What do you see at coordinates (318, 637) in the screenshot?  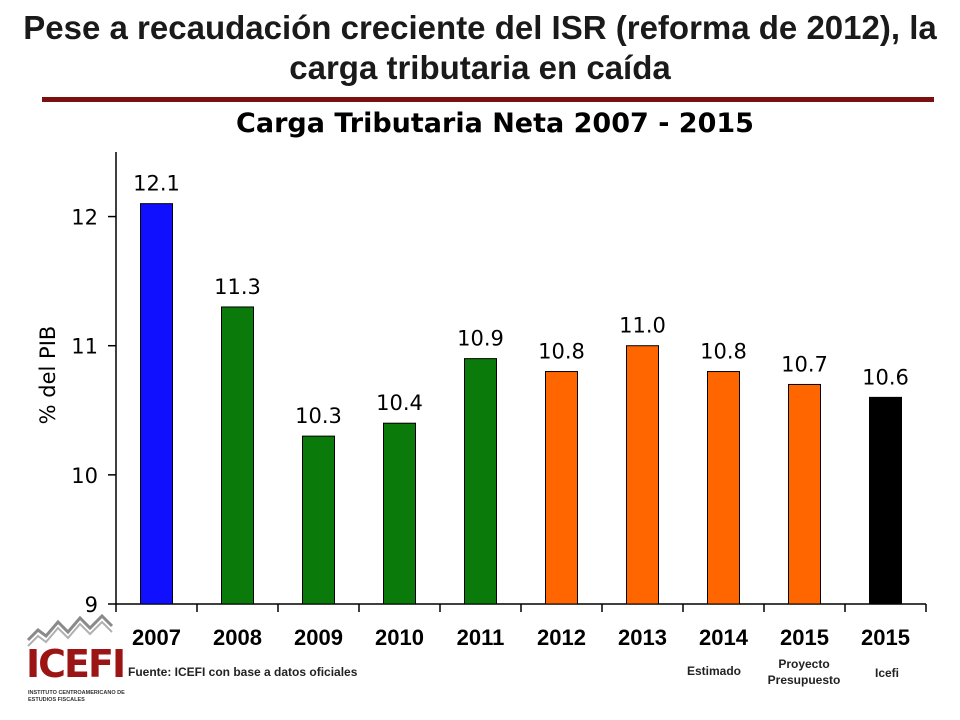 I see `x-tick-label: 2009` at bounding box center [318, 637].